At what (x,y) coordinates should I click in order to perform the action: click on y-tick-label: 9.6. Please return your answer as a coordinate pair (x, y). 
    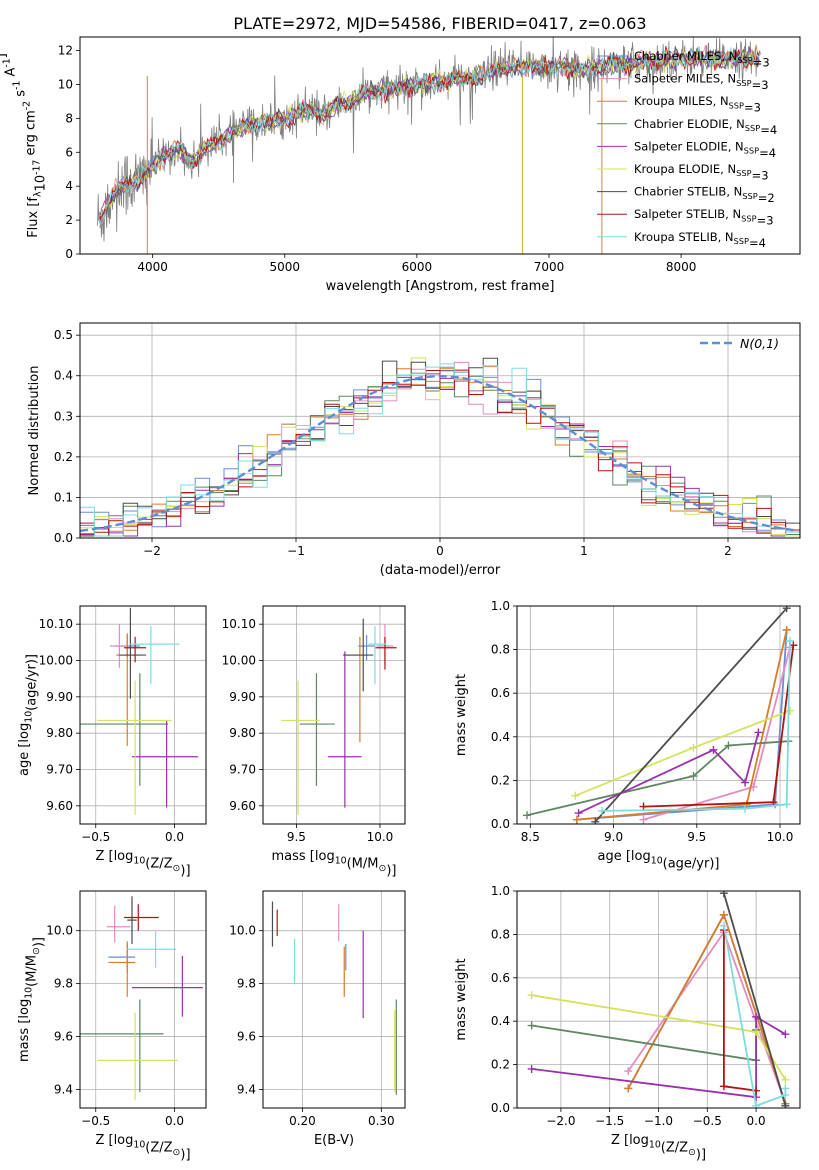
    Looking at the image, I should click on (63, 1037).